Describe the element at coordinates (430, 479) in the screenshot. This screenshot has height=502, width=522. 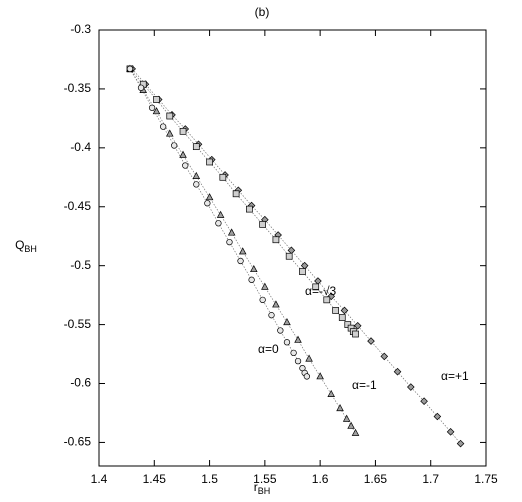
I see `x-tick-label: 1.7` at that location.